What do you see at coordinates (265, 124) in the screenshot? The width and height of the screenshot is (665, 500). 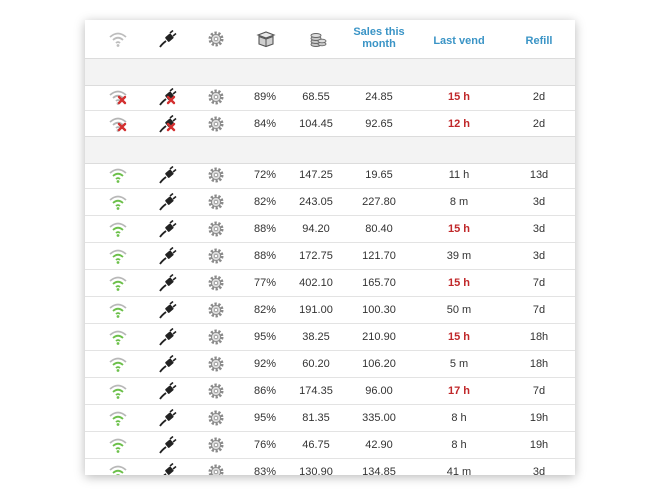 I see `stock-level: 84%` at bounding box center [265, 124].